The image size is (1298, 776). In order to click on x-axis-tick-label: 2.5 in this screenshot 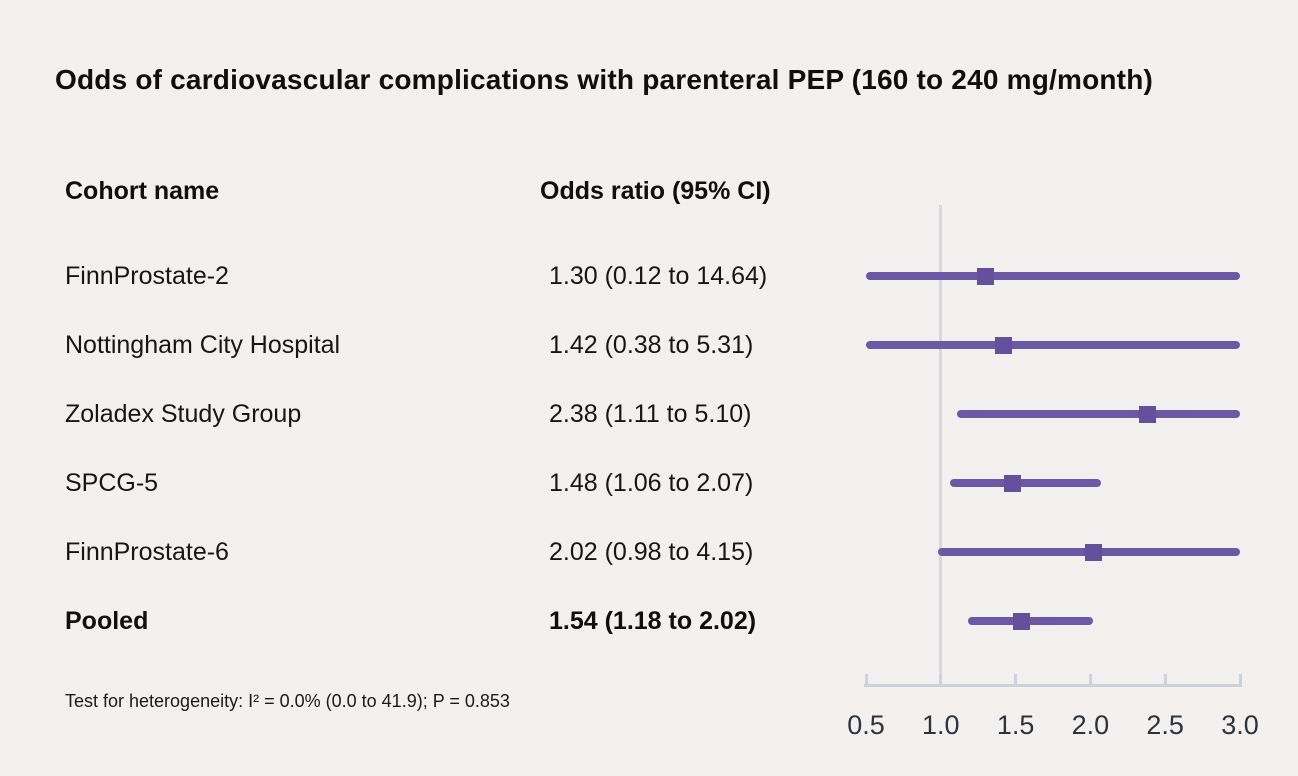, I will do `click(1165, 725)`.